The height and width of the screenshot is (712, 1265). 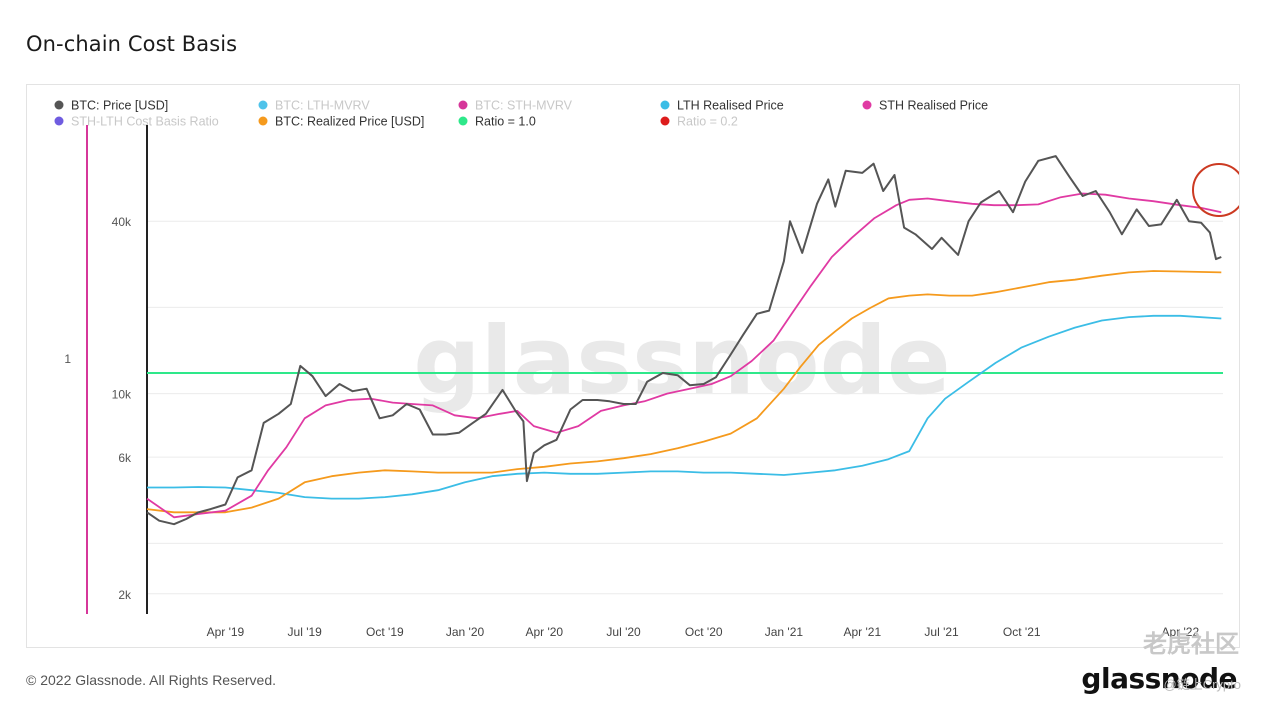 I want to click on watermark-bottom: @链上Crypto, so click(x=1202, y=684).